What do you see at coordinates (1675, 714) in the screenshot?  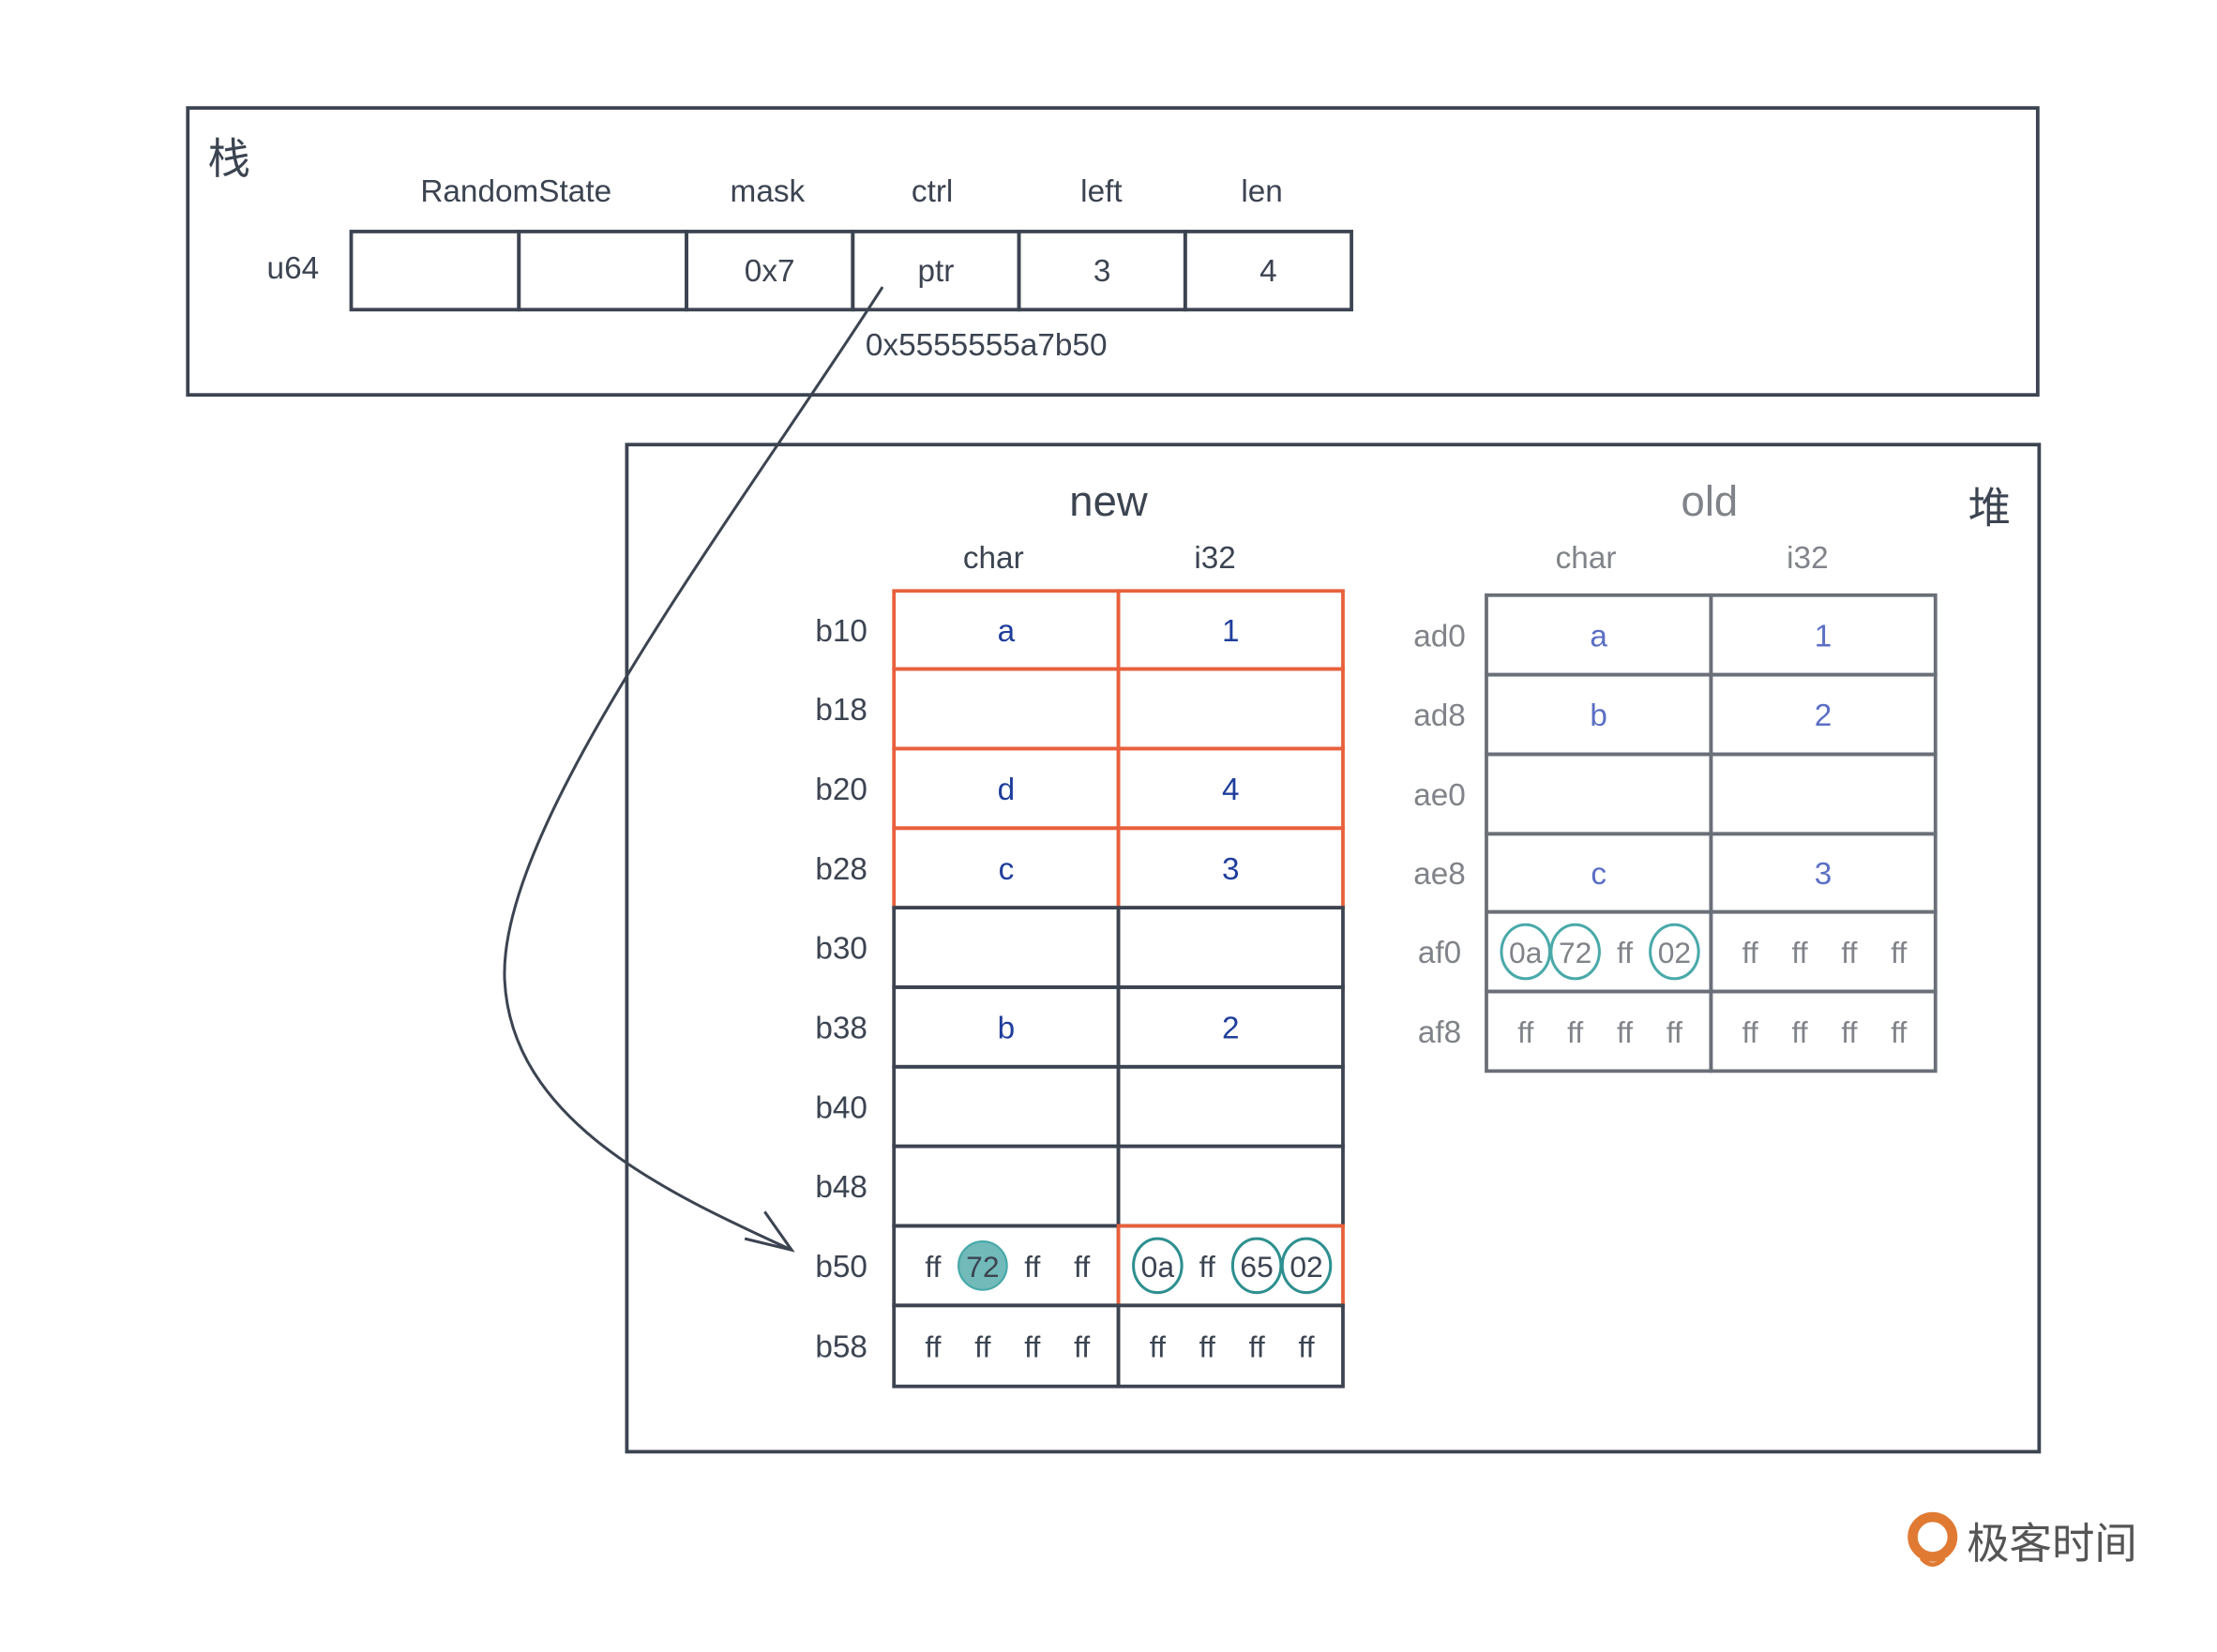 I see `table-row: ad8 b 2` at bounding box center [1675, 714].